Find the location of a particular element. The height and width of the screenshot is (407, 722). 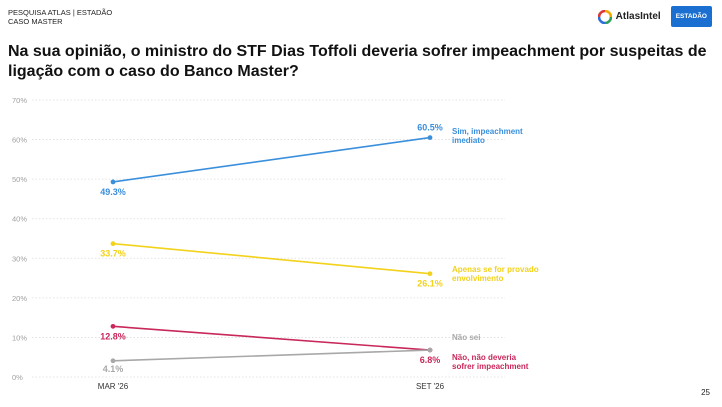

series-name-label: Apenas se for provado is located at coordinates (495, 269).